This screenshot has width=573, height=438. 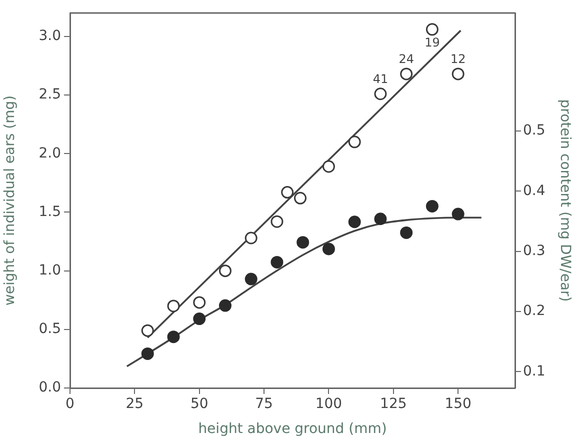 I want to click on x-tick-label: 75, so click(x=264, y=404).